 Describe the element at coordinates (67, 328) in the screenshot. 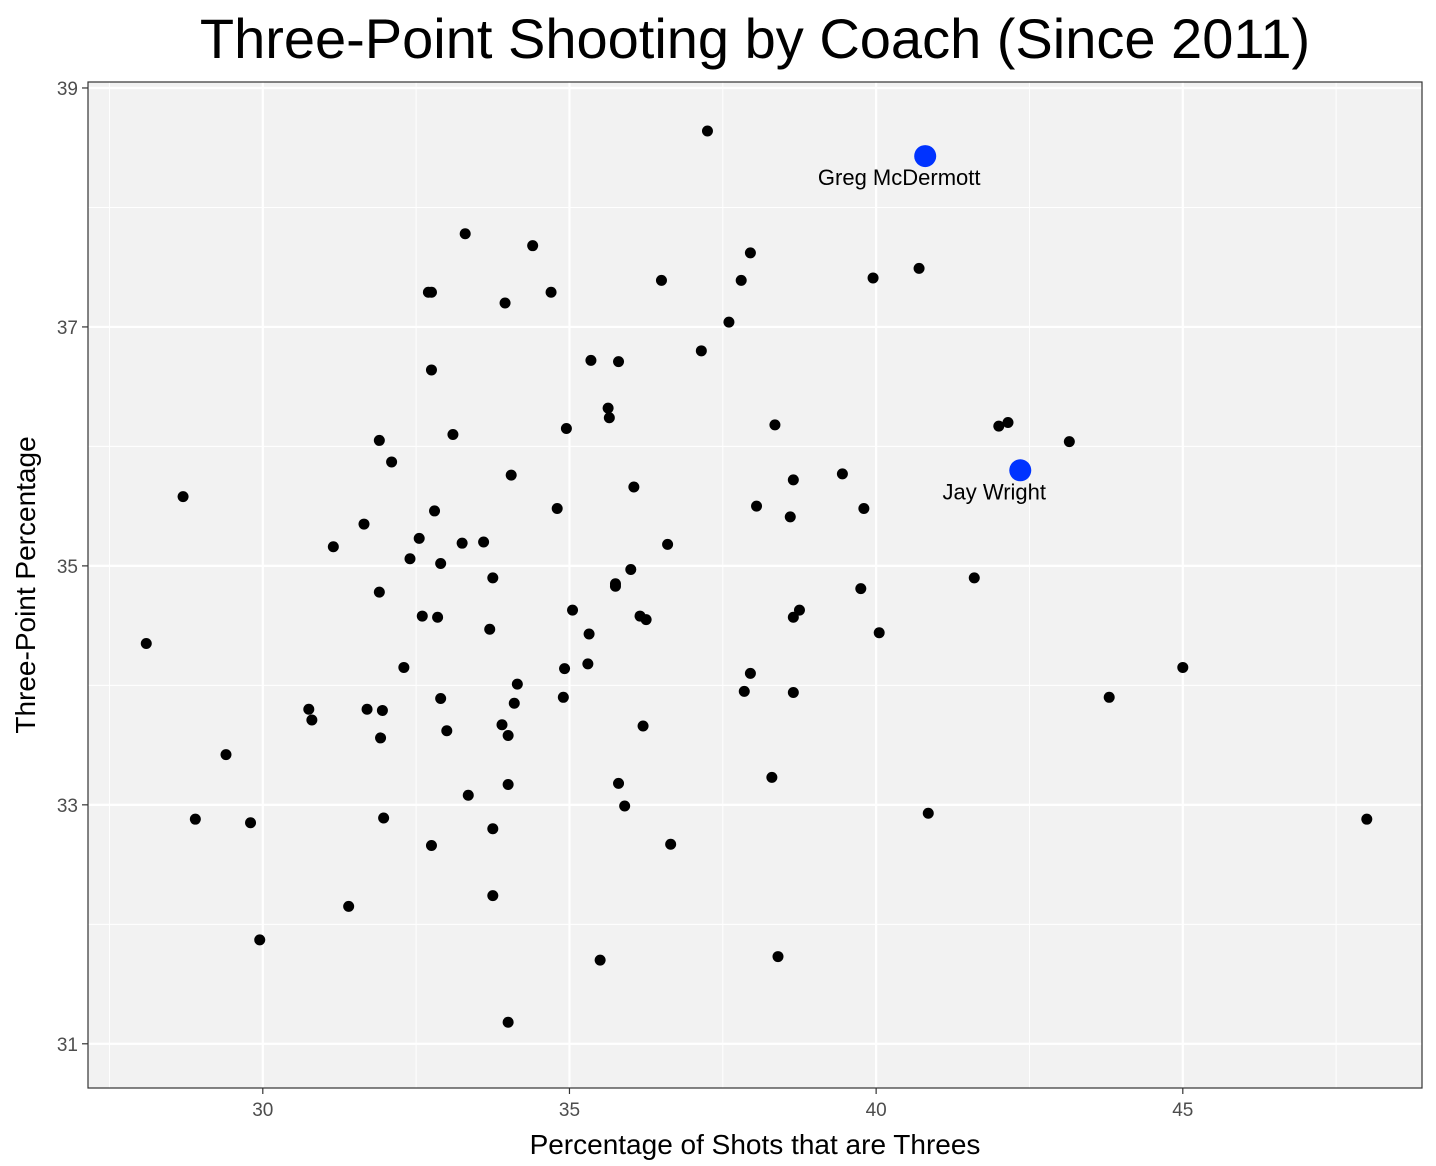

I see `y-tick-label: 37` at that location.